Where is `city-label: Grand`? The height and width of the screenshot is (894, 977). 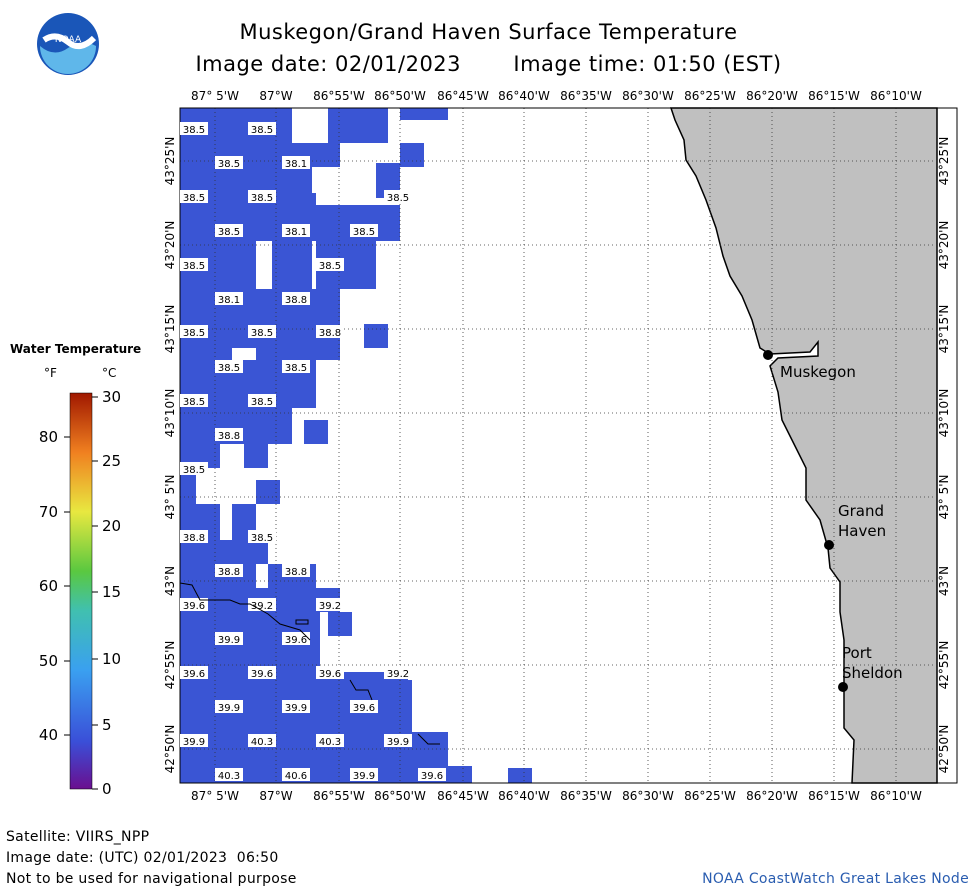 city-label: Grand is located at coordinates (861, 511).